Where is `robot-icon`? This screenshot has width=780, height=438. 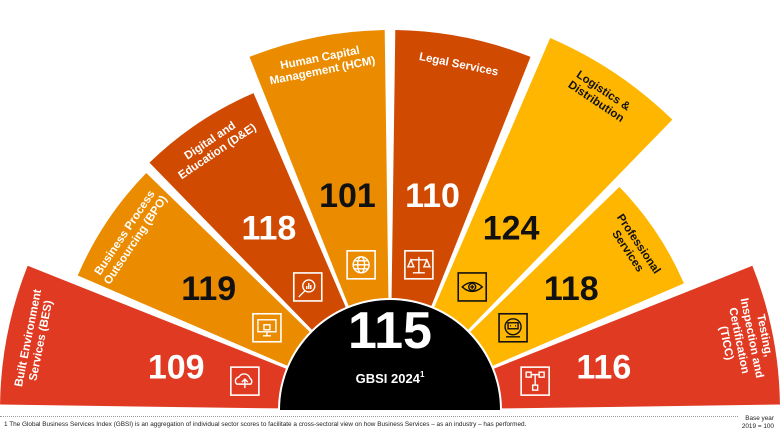
robot-icon is located at coordinates (513, 327).